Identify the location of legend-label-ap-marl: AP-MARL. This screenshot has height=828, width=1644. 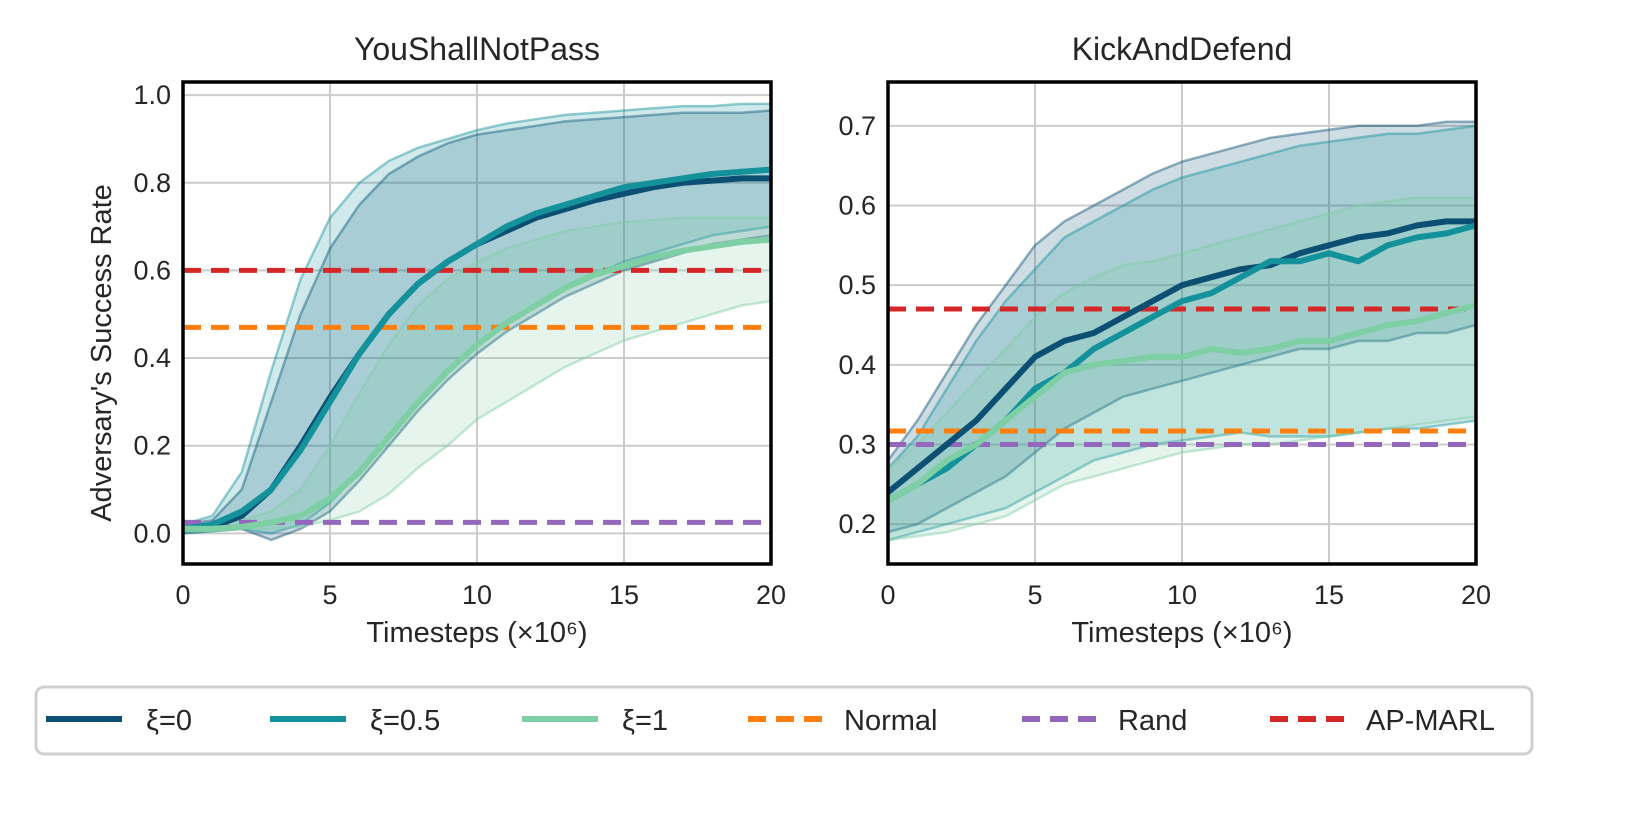
(1430, 721).